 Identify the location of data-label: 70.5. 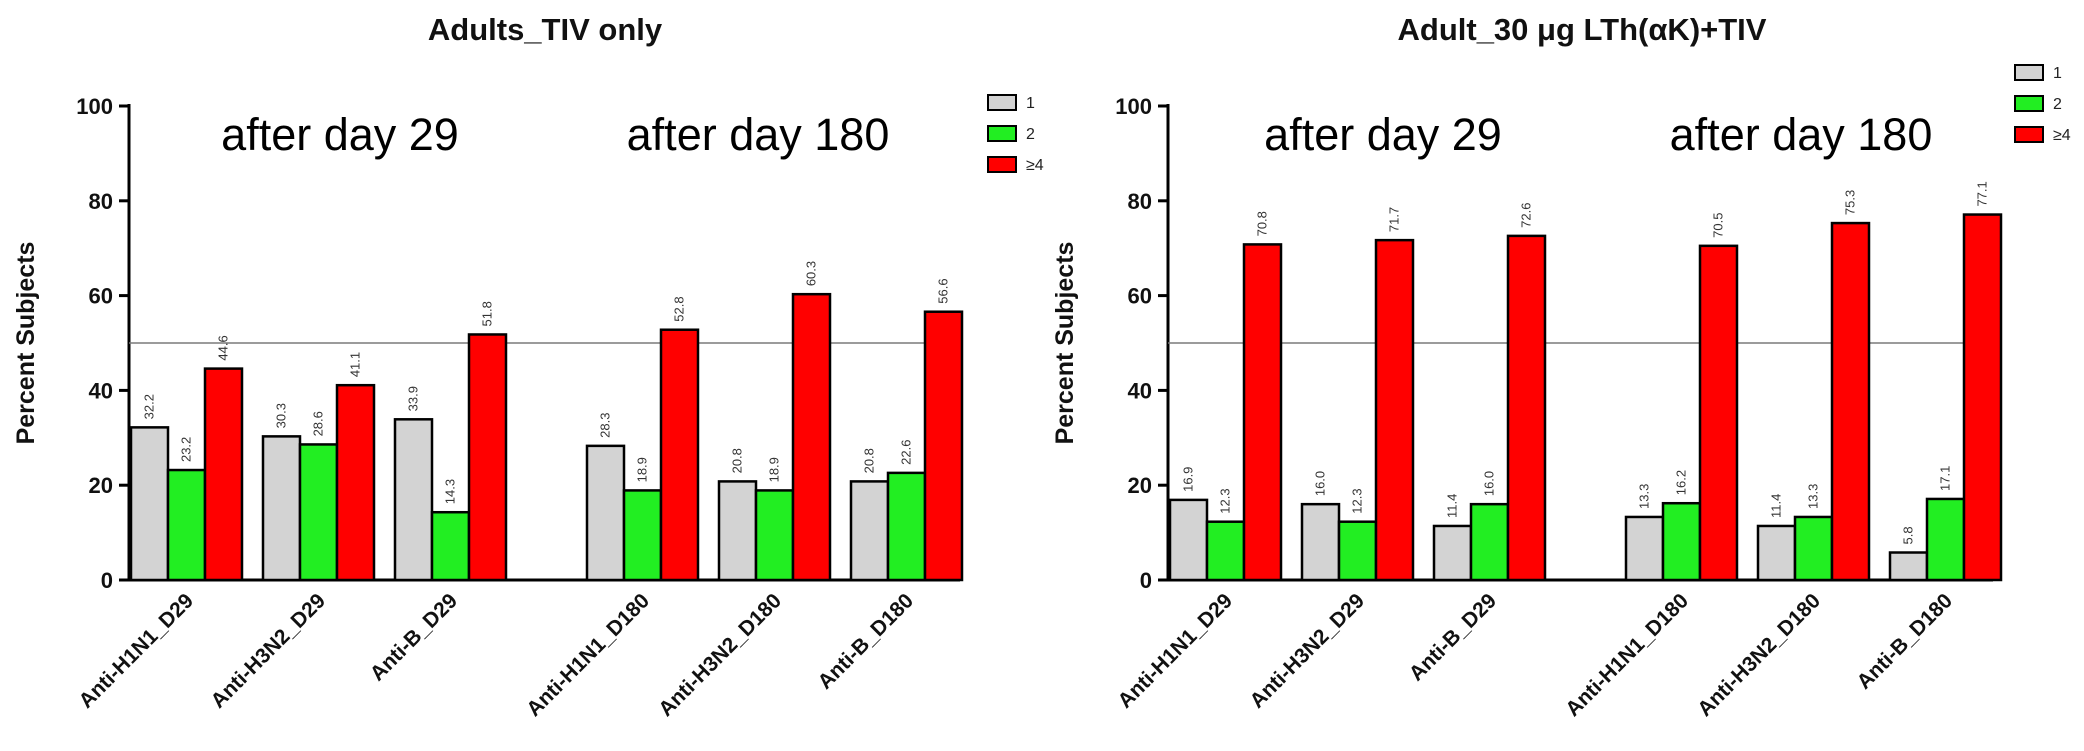
(1718, 225).